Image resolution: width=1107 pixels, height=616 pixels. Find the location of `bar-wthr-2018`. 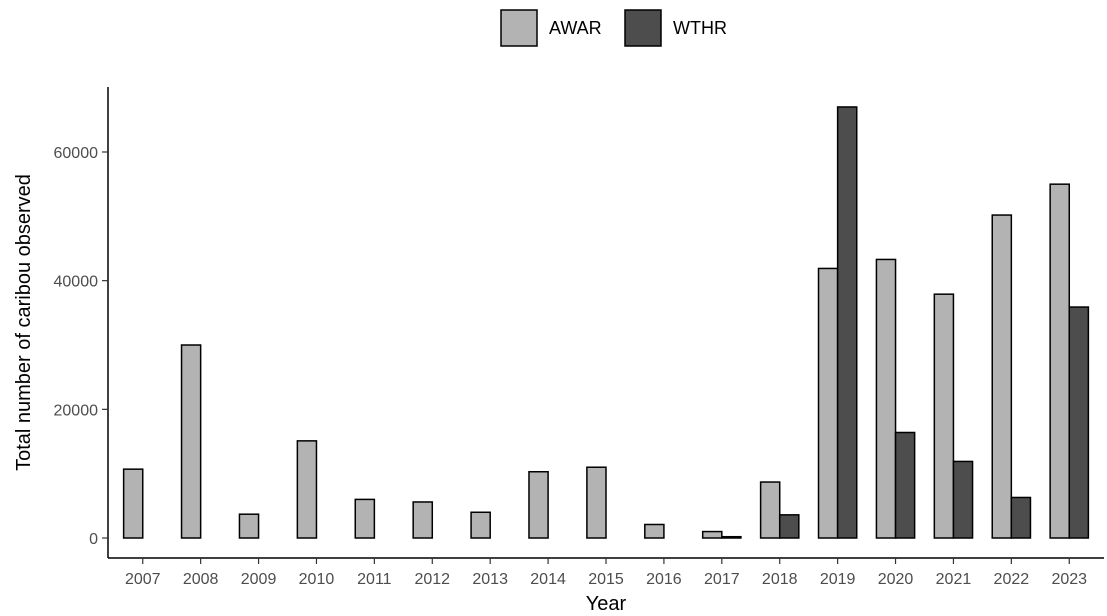

bar-wthr-2018 is located at coordinates (789, 526).